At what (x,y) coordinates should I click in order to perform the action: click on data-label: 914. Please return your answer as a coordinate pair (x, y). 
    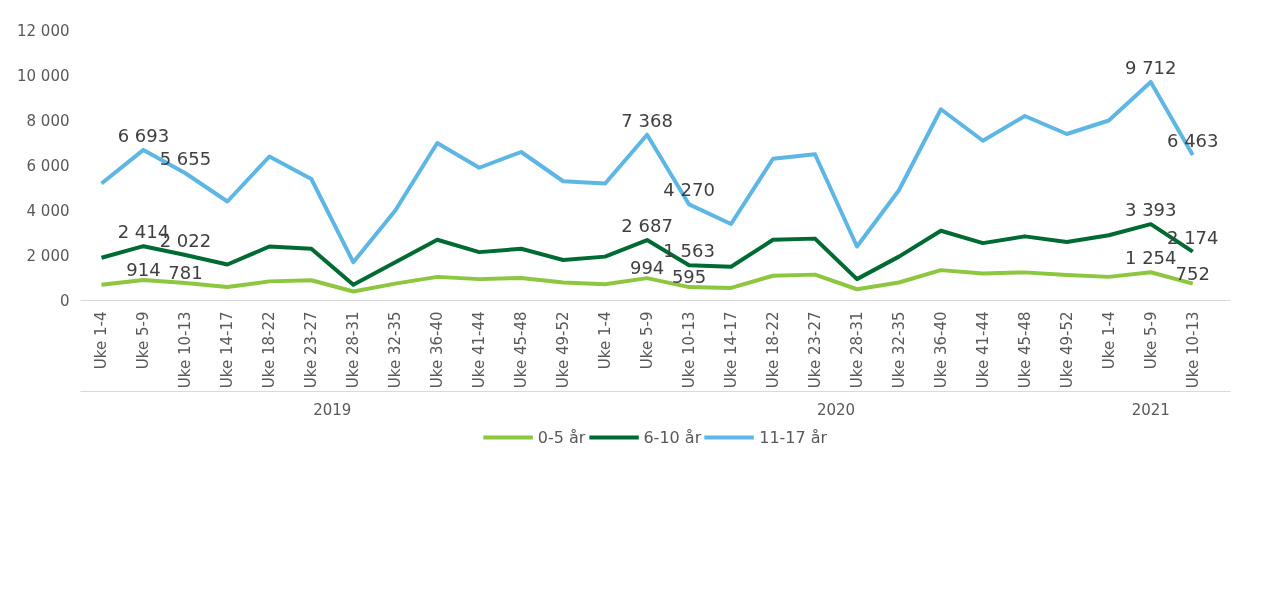
    Looking at the image, I should click on (143, 269).